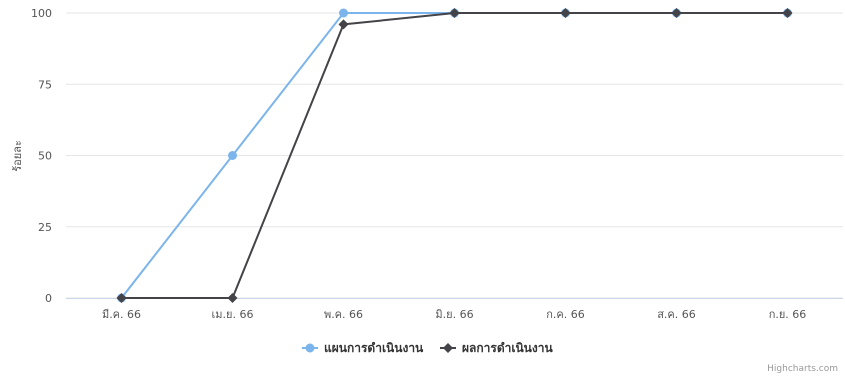 Image resolution: width=845 pixels, height=377 pixels. I want to click on legend-label: แผนการดำเนินงาน, so click(374, 348).